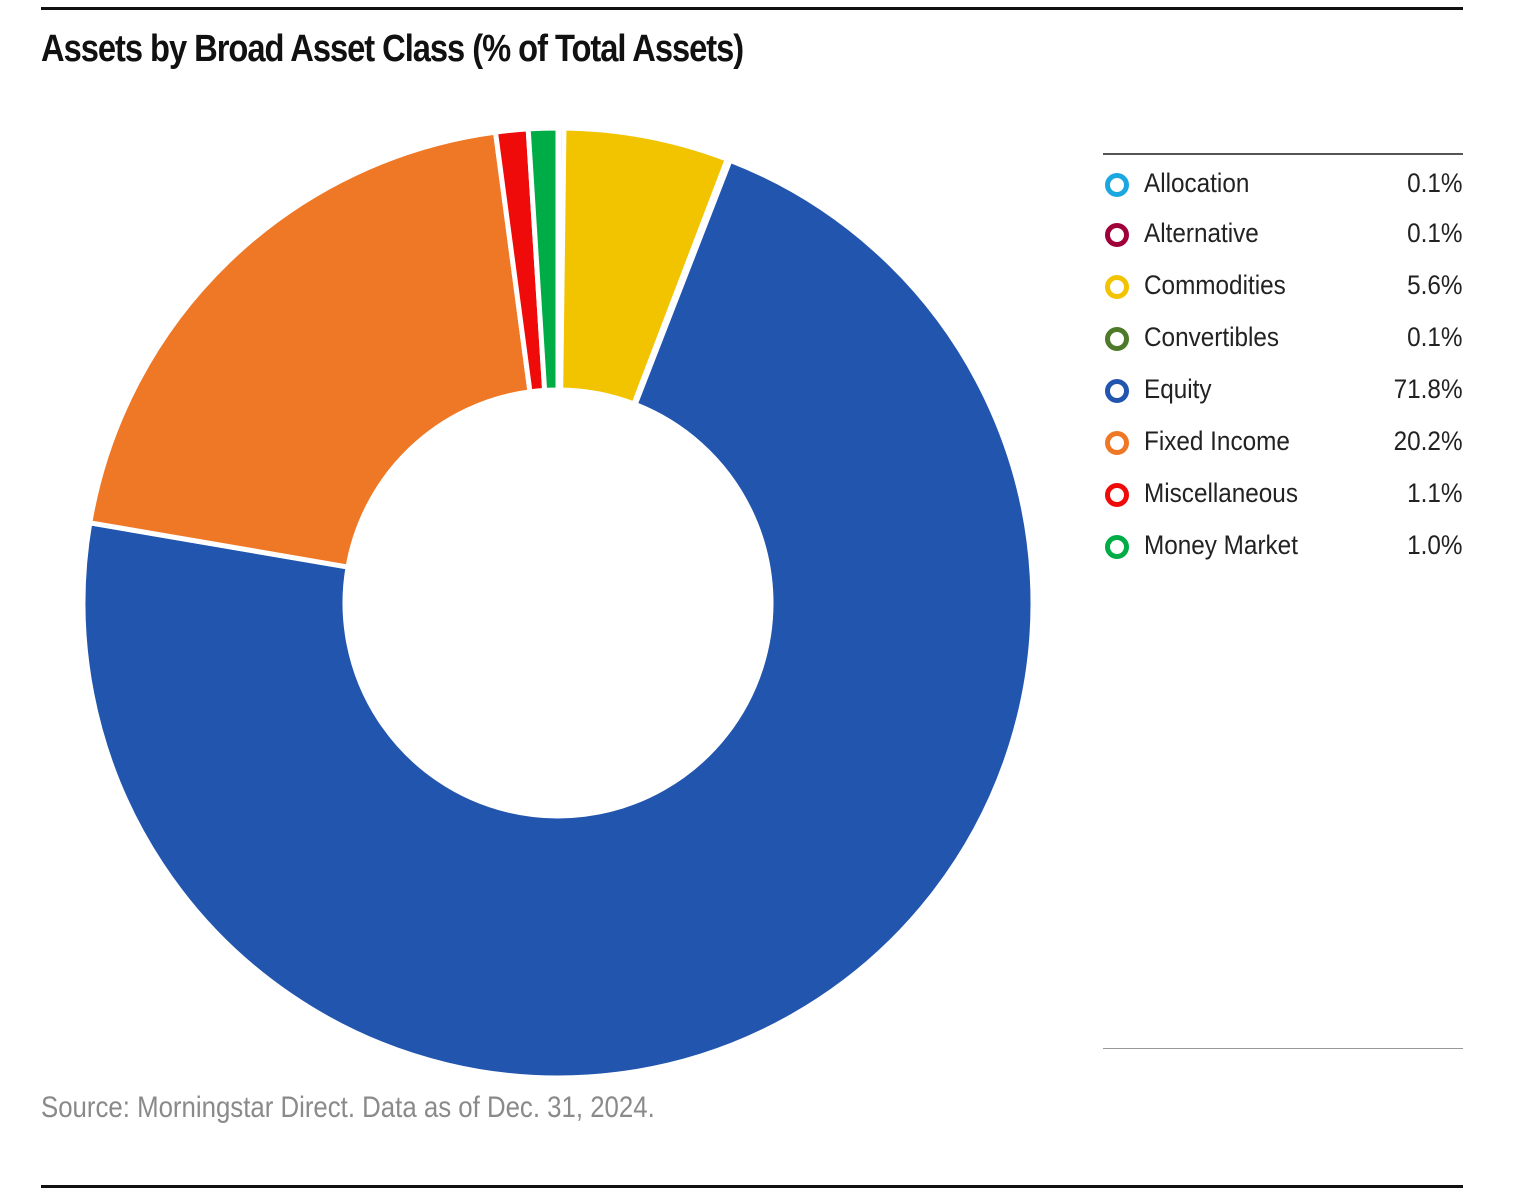  Describe the element at coordinates (1221, 545) in the screenshot. I see `legend-label: Money Market` at that location.